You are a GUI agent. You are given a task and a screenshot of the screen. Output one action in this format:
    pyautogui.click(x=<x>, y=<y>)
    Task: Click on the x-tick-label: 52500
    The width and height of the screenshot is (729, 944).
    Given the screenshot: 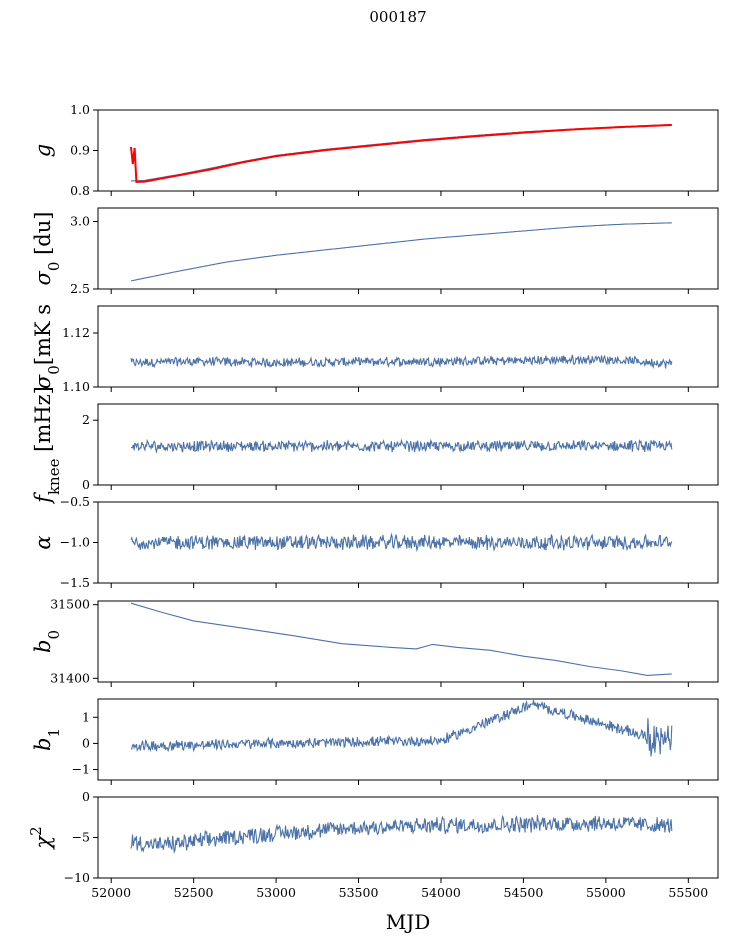 What is the action you would take?
    pyautogui.click(x=194, y=892)
    